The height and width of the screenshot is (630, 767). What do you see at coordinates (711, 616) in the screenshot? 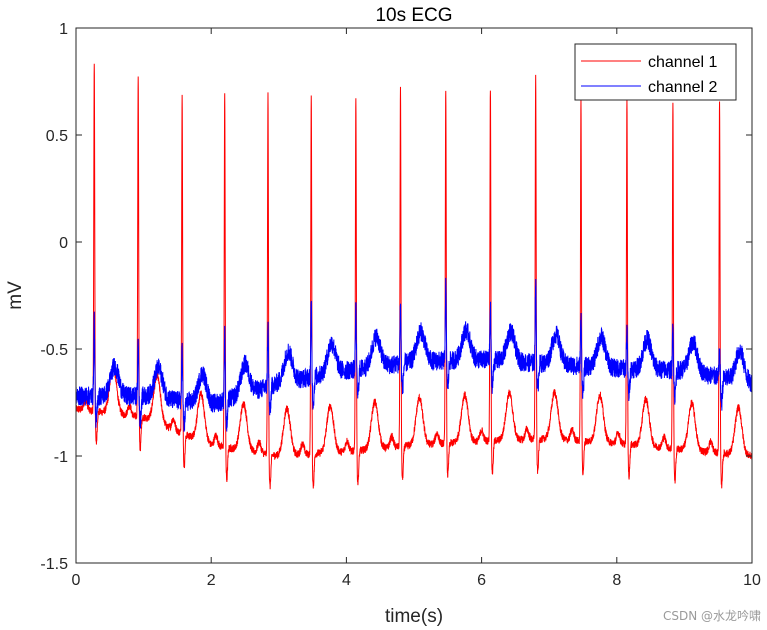
I see `watermark: CSDN @水龙吟啸` at bounding box center [711, 616].